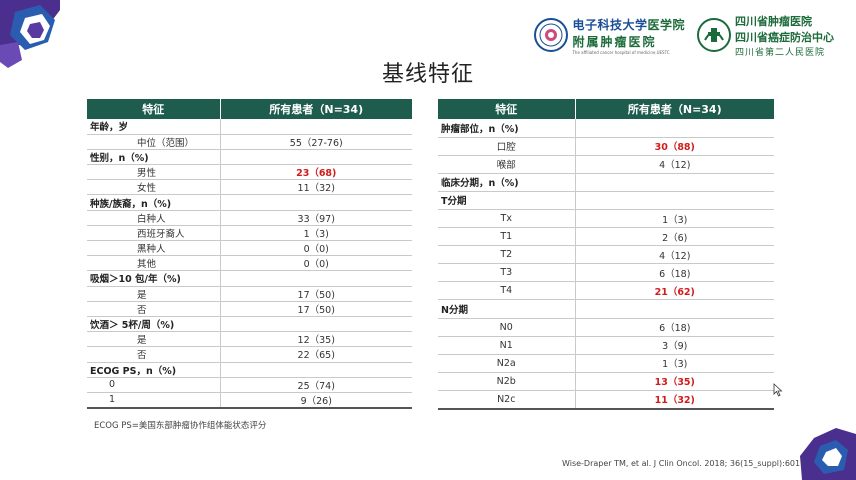 The image size is (856, 480). Describe the element at coordinates (674, 381) in the screenshot. I see `row-value: 13（35)` at that location.